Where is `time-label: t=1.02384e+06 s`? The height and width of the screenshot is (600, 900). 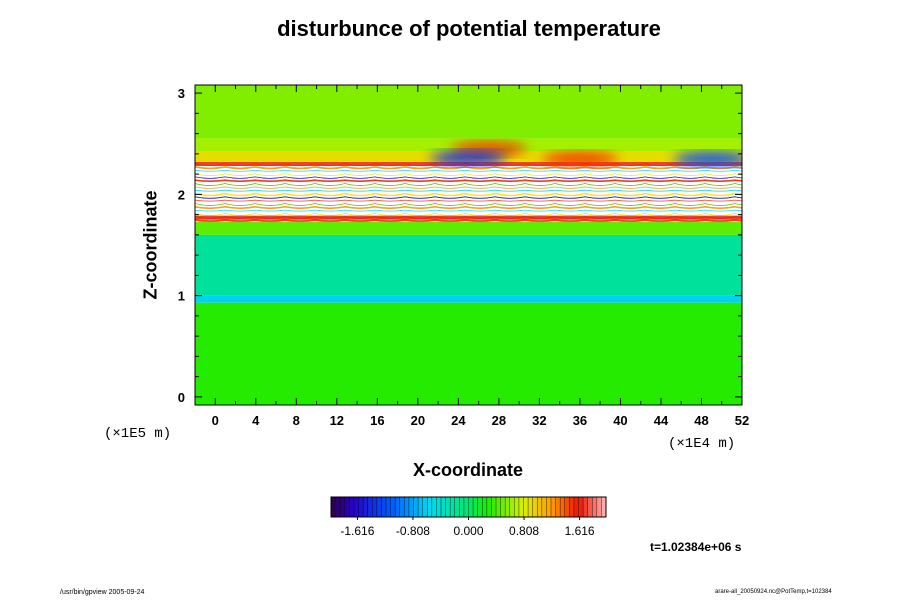
time-label: t=1.02384e+06 s is located at coordinates (696, 547).